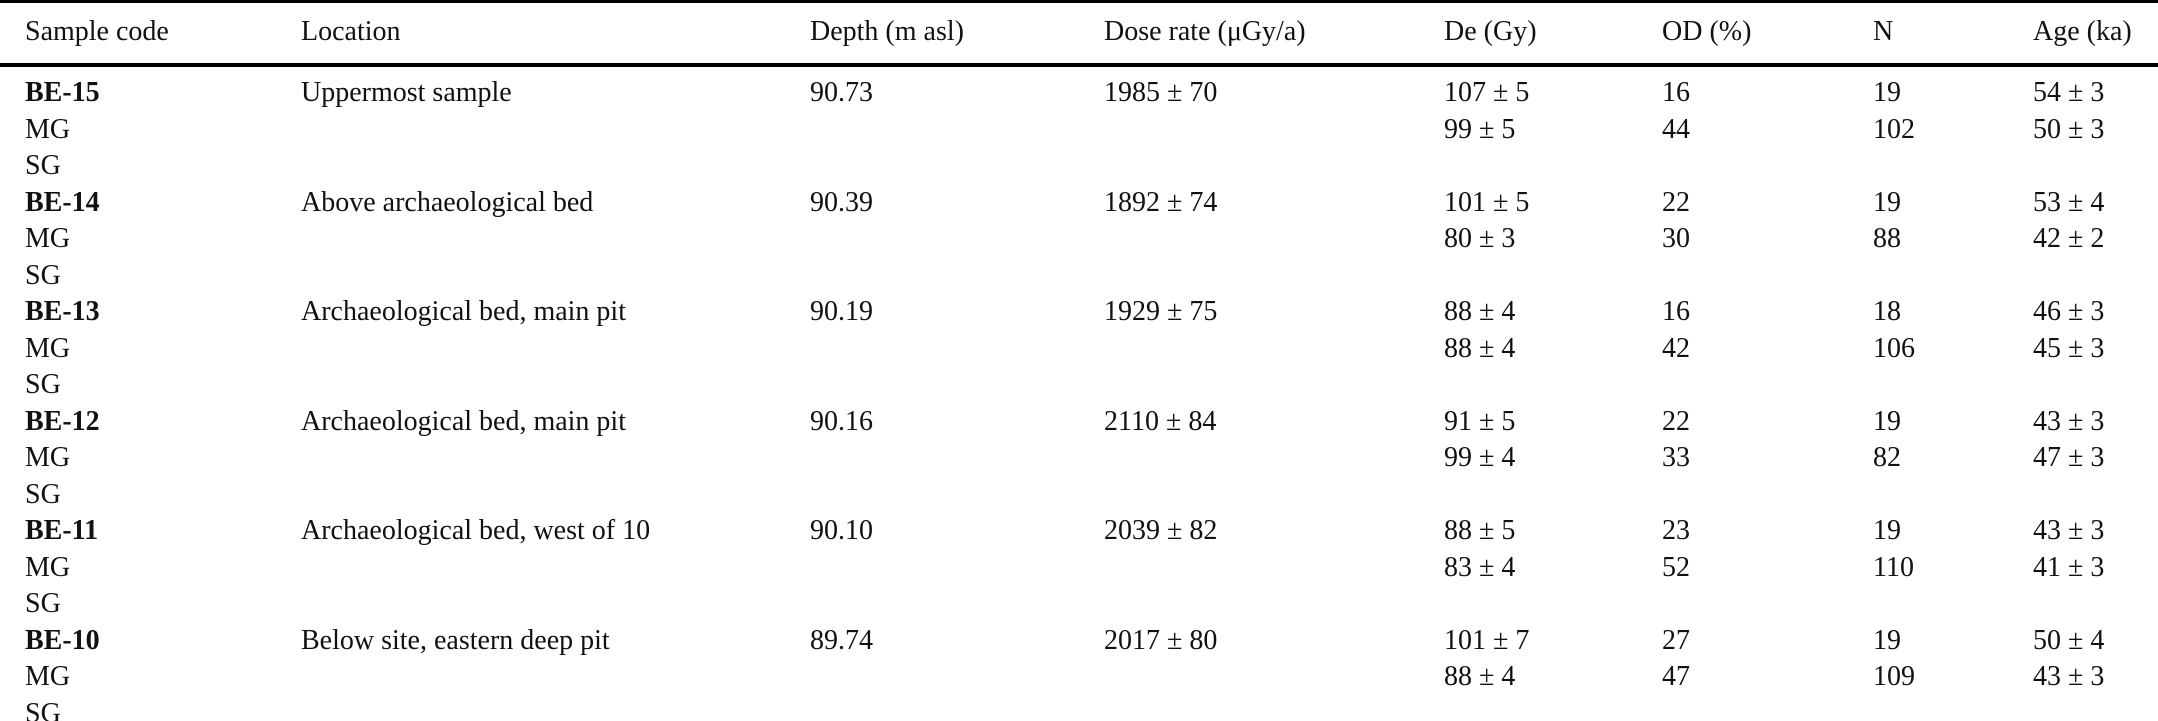 This screenshot has height=721, width=2158. What do you see at coordinates (1480, 567) in the screenshot?
I see `cell-de: 83 ± 4` at bounding box center [1480, 567].